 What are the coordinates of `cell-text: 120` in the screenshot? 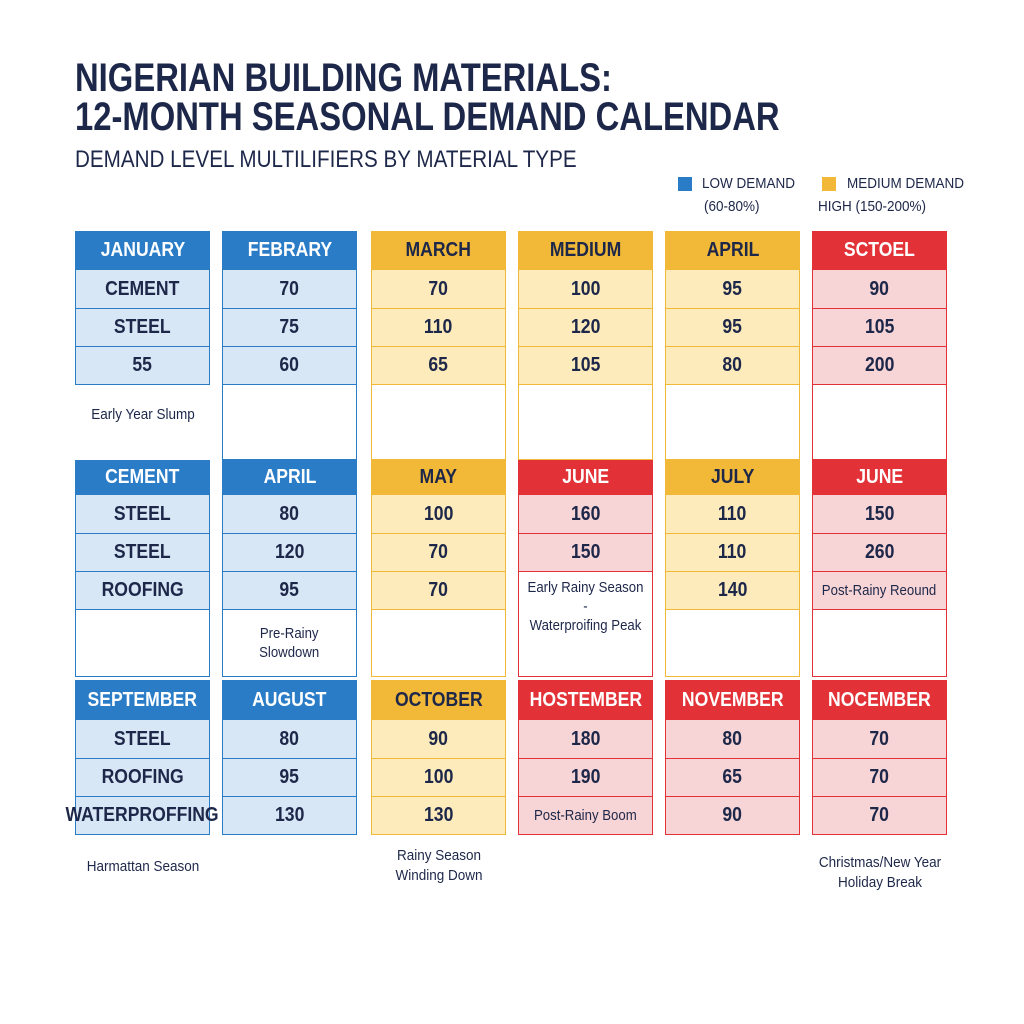 It's located at (585, 327).